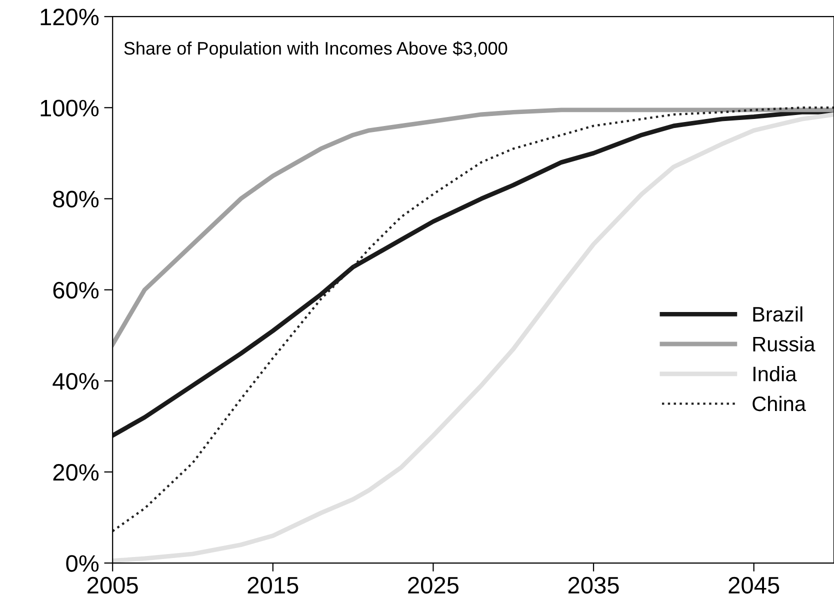 The image size is (834, 614). I want to click on x-tick-label: 2035, so click(593, 585).